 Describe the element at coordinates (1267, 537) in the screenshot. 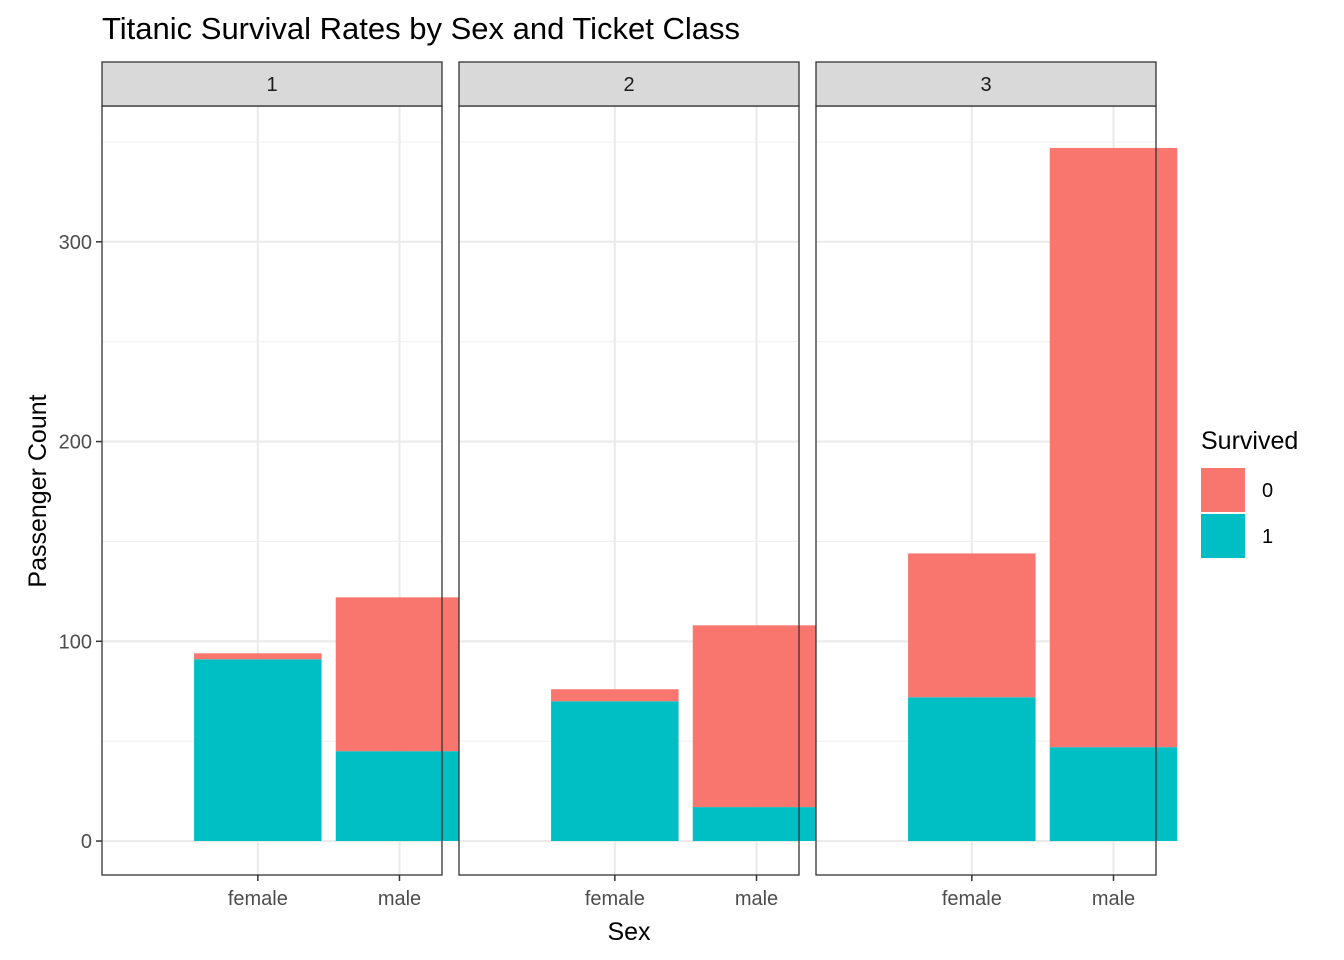

I see `legend-label-1: 1` at that location.